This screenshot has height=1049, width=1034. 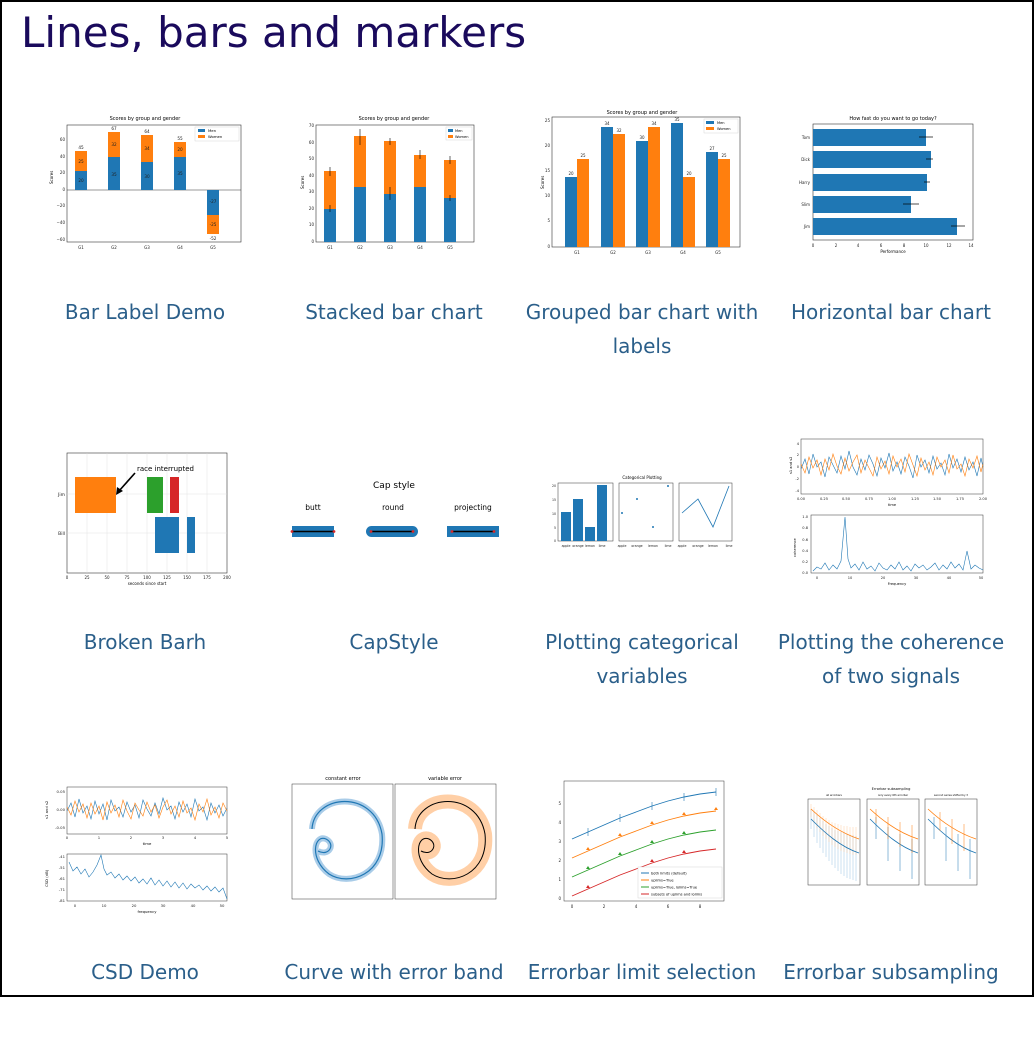 What do you see at coordinates (669, 874) in the screenshot?
I see `svg-text: both limits (default)` at bounding box center [669, 874].